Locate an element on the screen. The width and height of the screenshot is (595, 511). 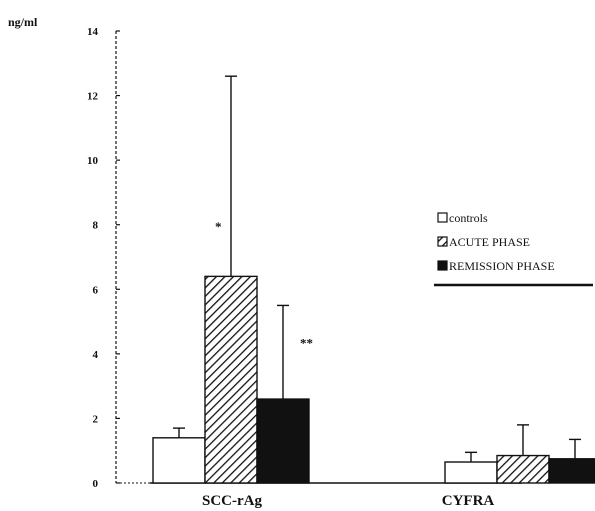
bar-cyfra-acute-phase is located at coordinates (523, 469).